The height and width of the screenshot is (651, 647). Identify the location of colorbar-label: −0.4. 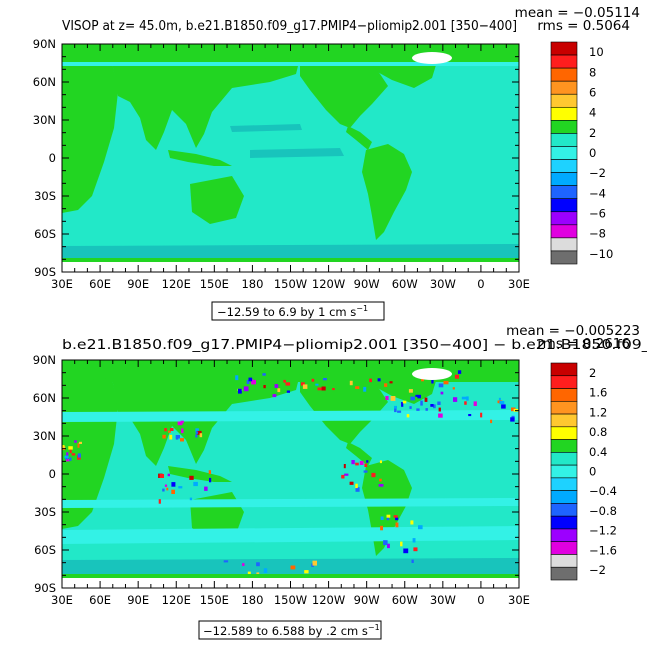
(603, 491).